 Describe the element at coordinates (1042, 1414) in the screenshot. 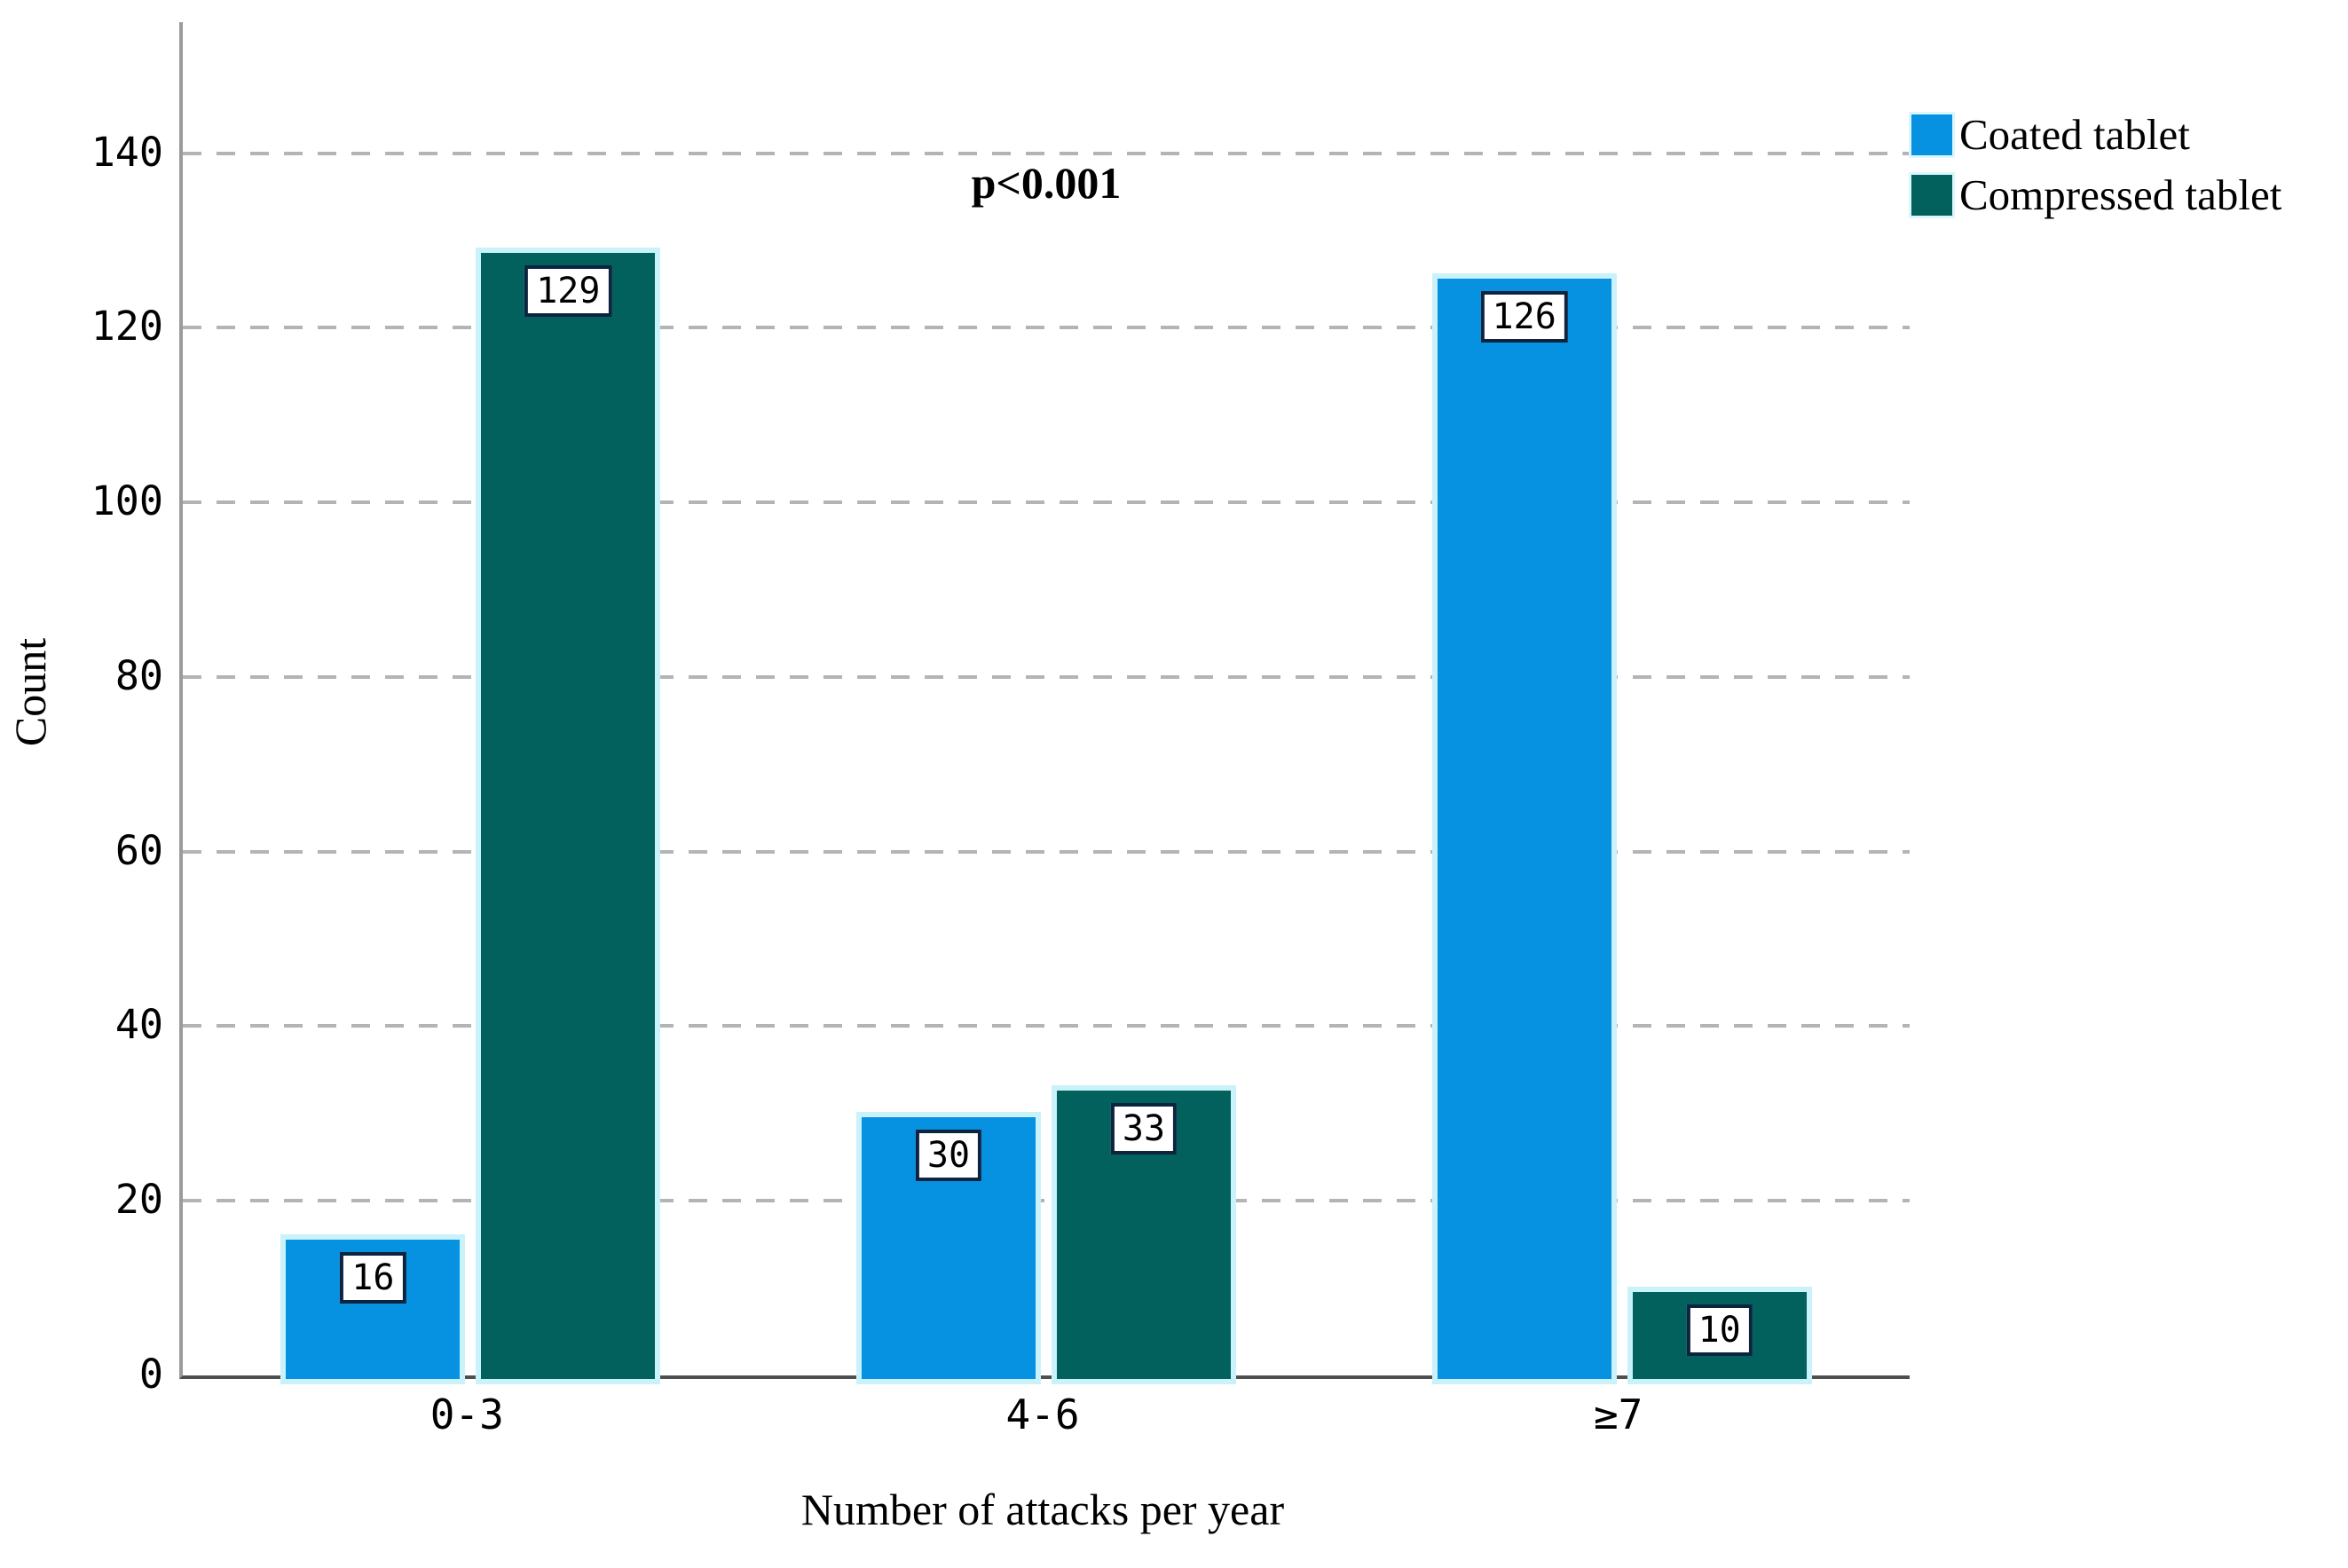

I see `x-category-label-4-6: 4-6` at that location.